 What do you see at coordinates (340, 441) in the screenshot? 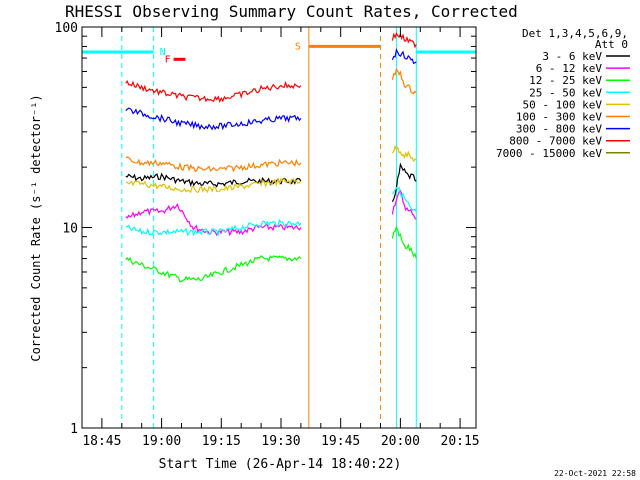
I see `x-tick-label: 19:45` at bounding box center [340, 441].